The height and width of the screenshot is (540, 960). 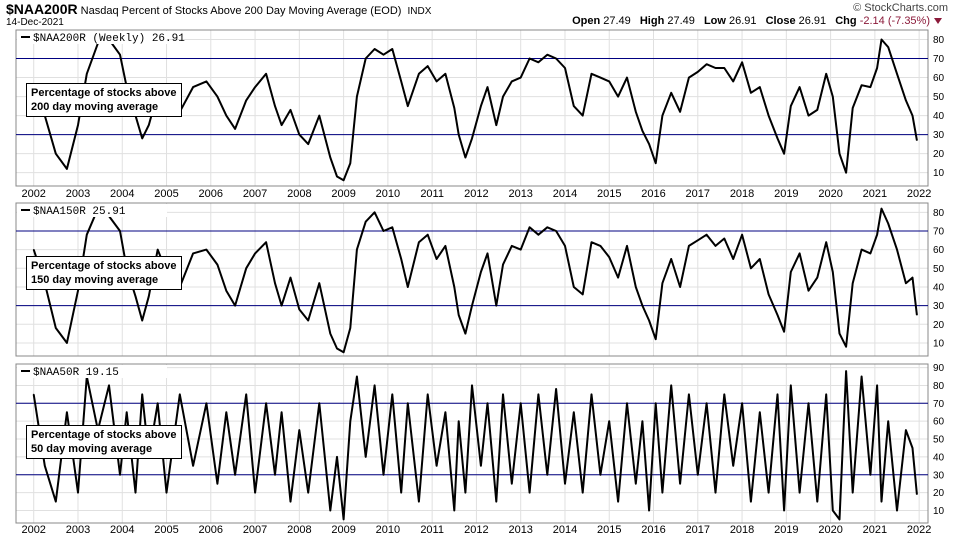 I want to click on x-tick-label: 2021, so click(x=875, y=194).